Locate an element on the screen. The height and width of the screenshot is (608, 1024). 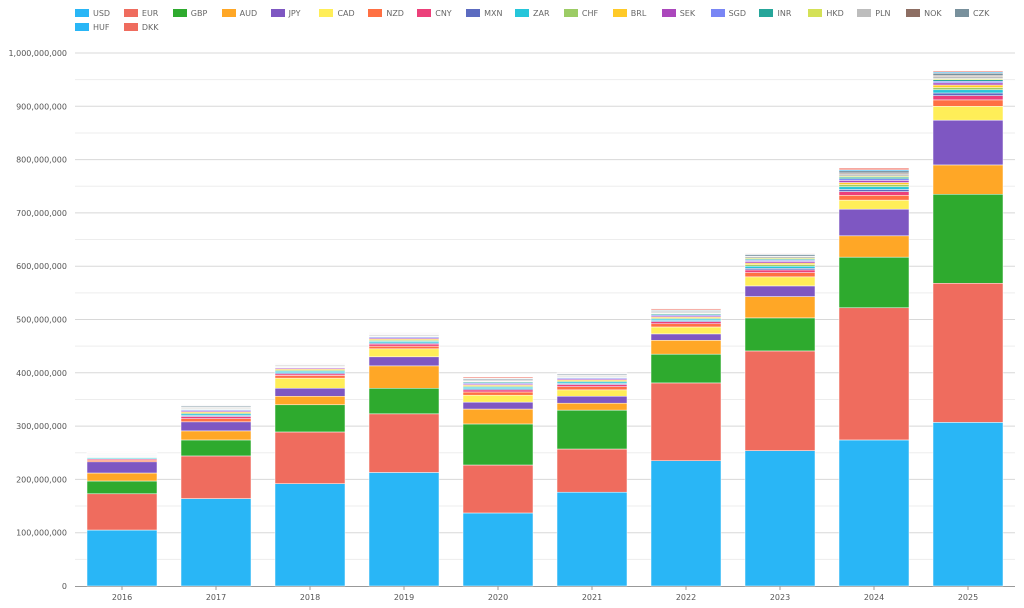
bar-segment-nzd-2022 is located at coordinates (686, 325).